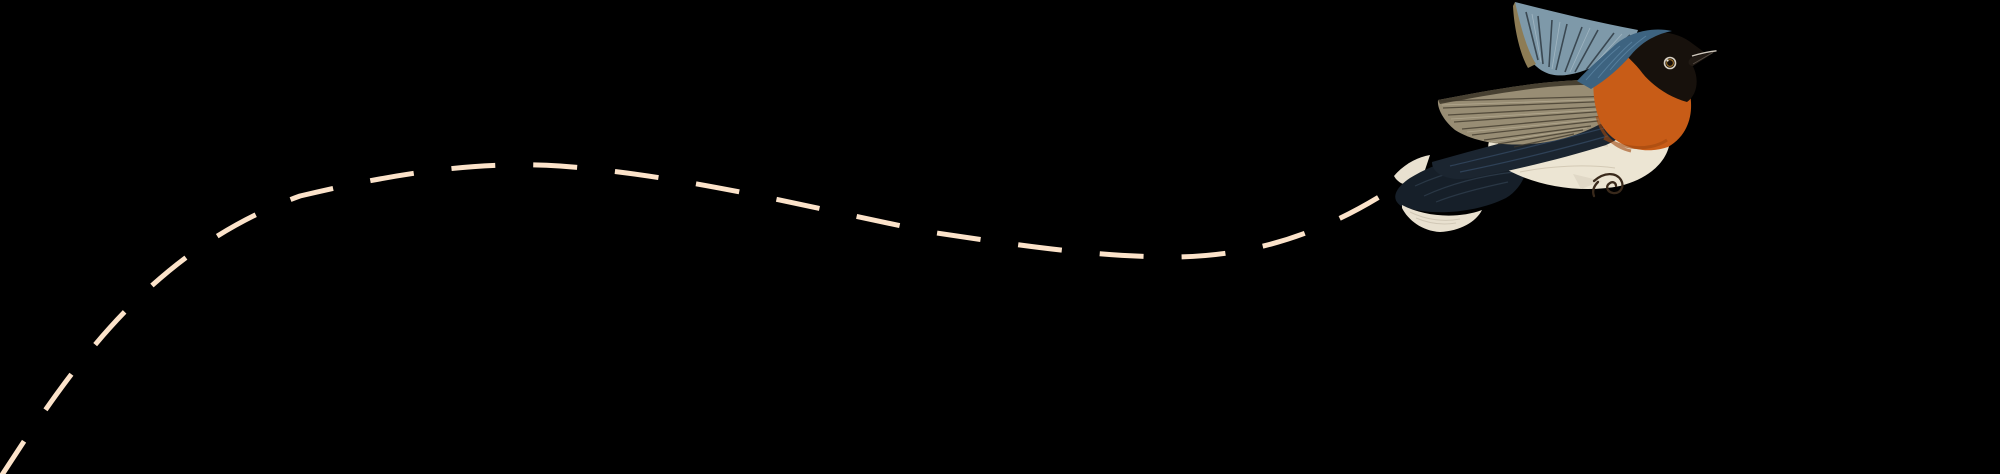 The height and width of the screenshot is (474, 2000). I want to click on bird-foot, so click(1608, 185).